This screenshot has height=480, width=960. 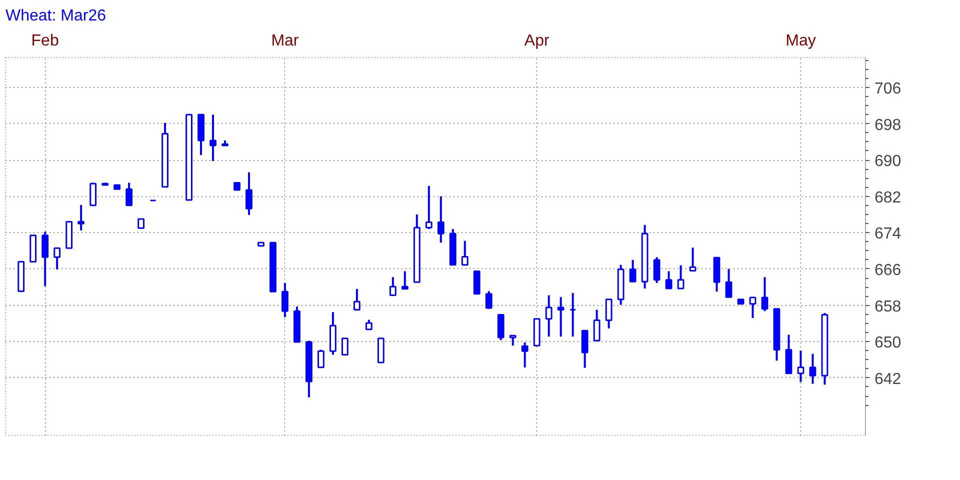 I want to click on y-tick-label: 706, so click(x=888, y=89).